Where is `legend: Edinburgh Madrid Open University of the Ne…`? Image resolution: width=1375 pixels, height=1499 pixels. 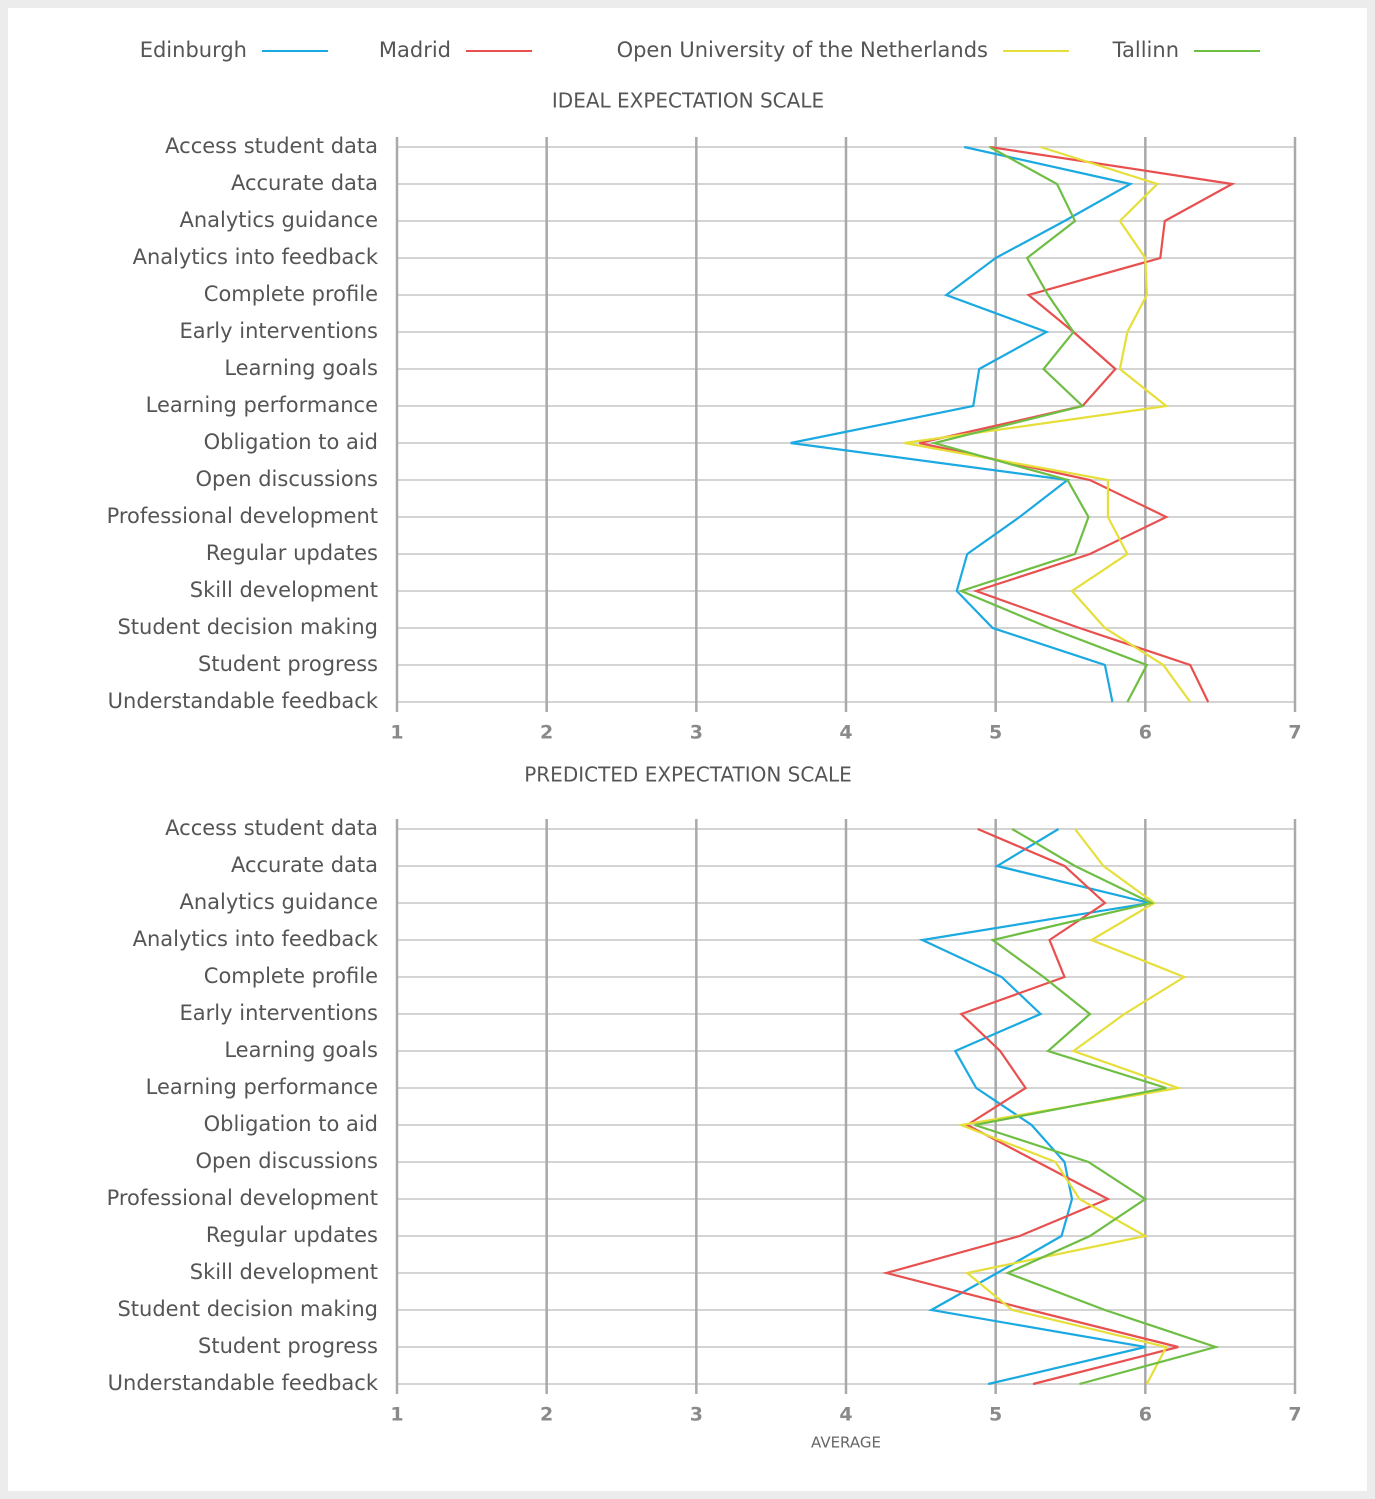
legend: Edinburgh Madrid Open University of the Ne… is located at coordinates (700, 50).